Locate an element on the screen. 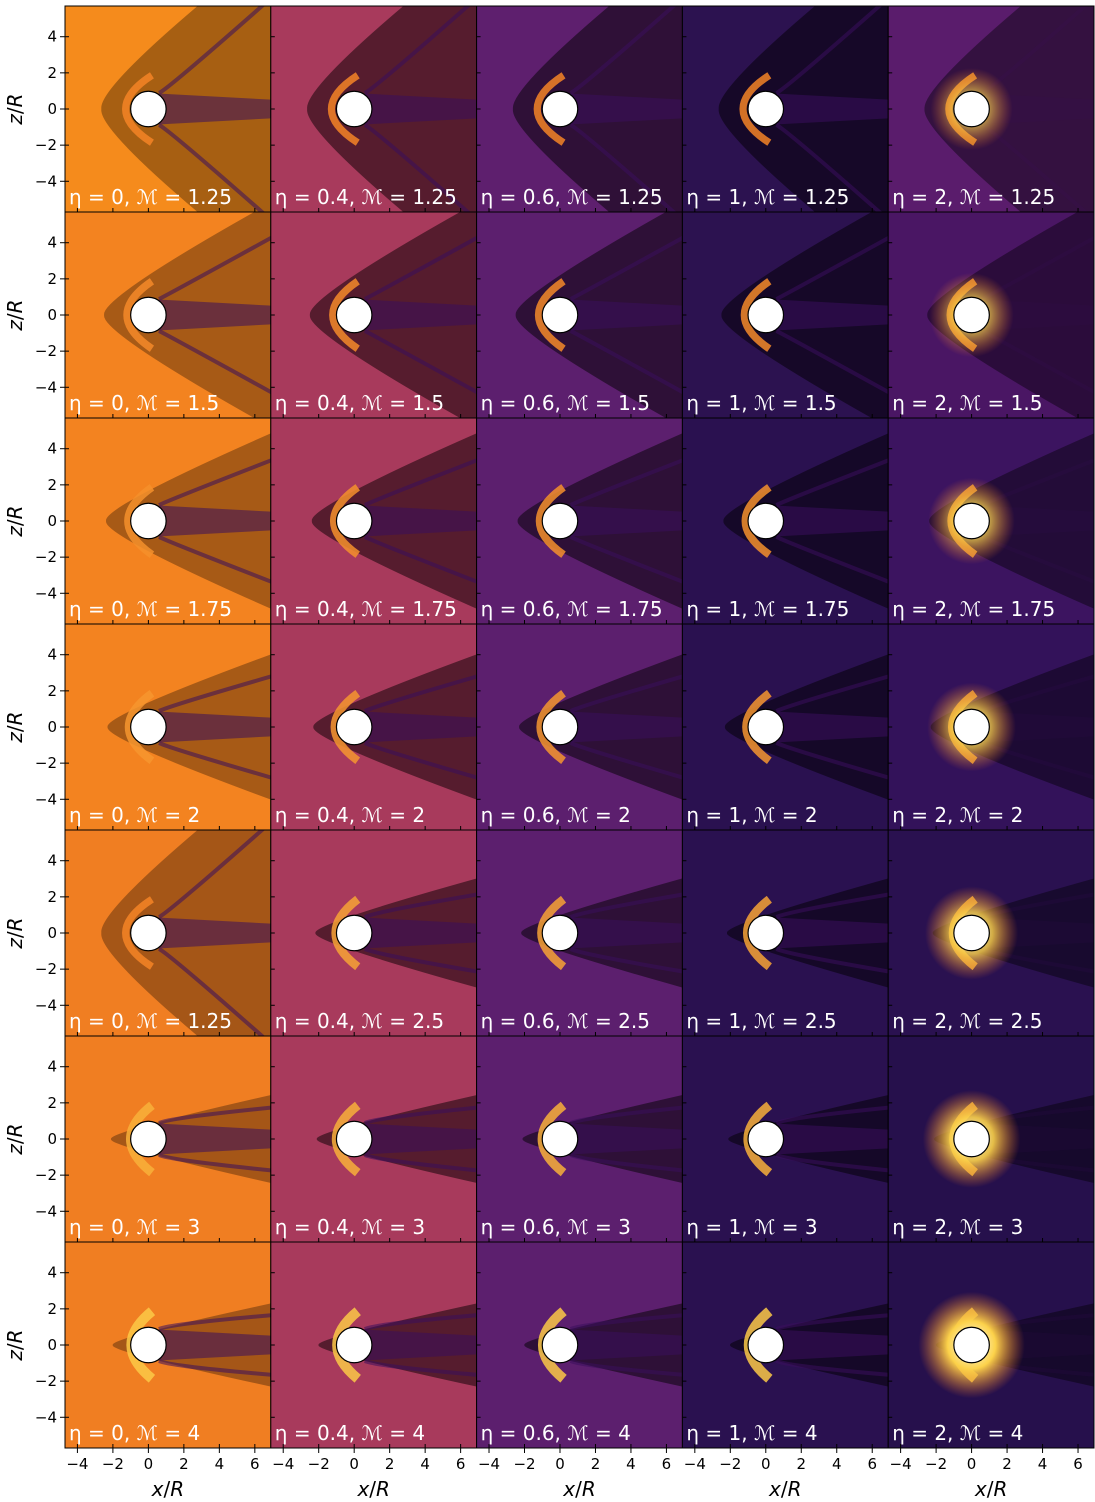  panel-label: η = 0, ℳ = 3 is located at coordinates (134, 1227).